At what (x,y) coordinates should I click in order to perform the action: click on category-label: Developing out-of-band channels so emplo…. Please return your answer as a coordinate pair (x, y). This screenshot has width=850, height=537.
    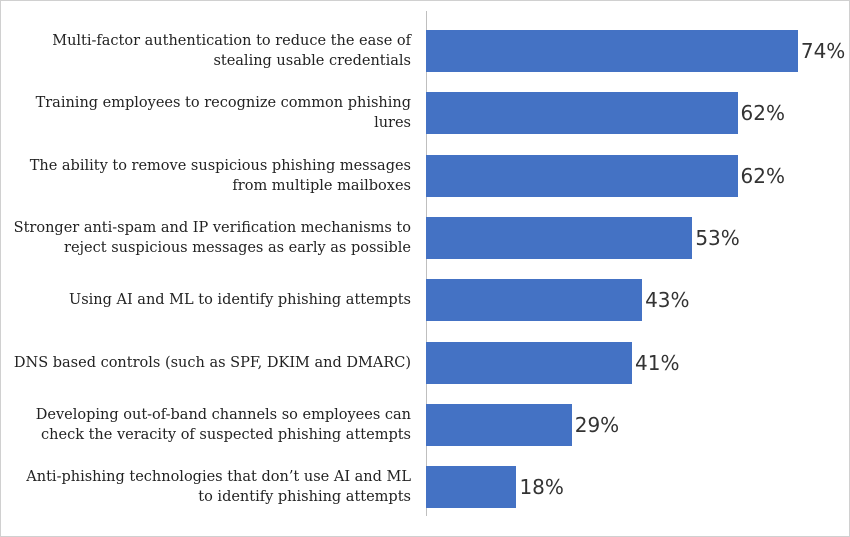
    Looking at the image, I should click on (210, 425).